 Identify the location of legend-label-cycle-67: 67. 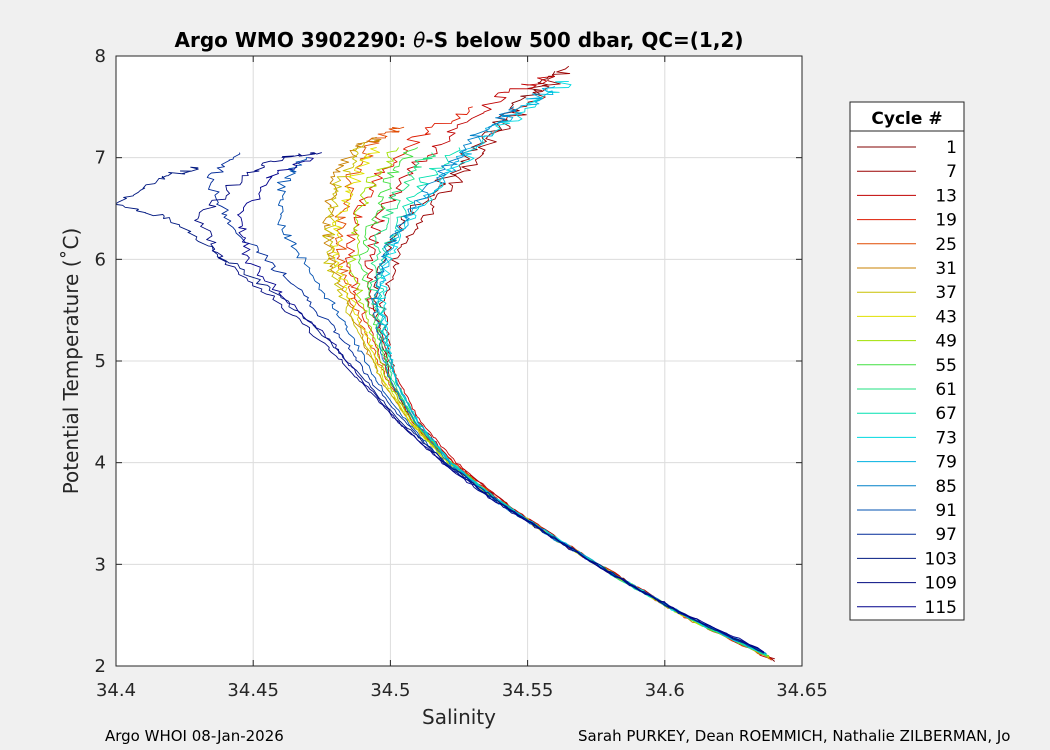
(946, 414).